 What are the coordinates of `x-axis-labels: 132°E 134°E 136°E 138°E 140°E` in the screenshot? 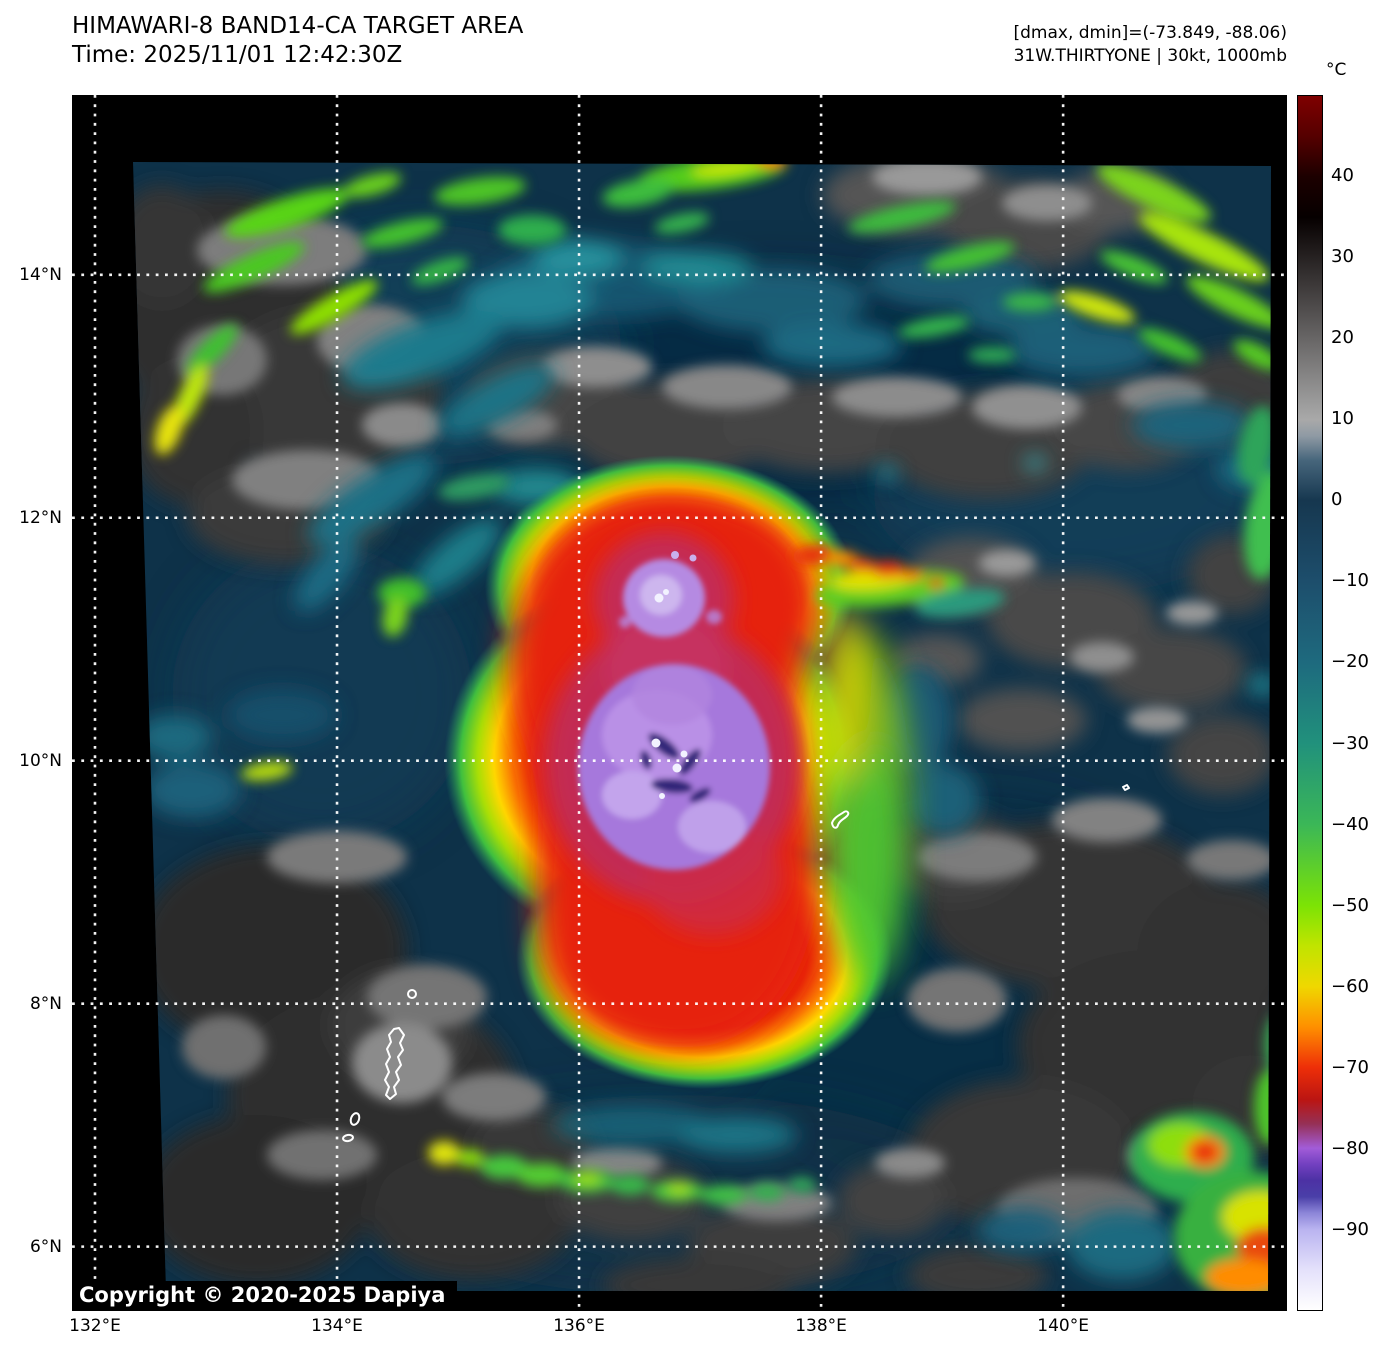 It's located at (695, 1331).